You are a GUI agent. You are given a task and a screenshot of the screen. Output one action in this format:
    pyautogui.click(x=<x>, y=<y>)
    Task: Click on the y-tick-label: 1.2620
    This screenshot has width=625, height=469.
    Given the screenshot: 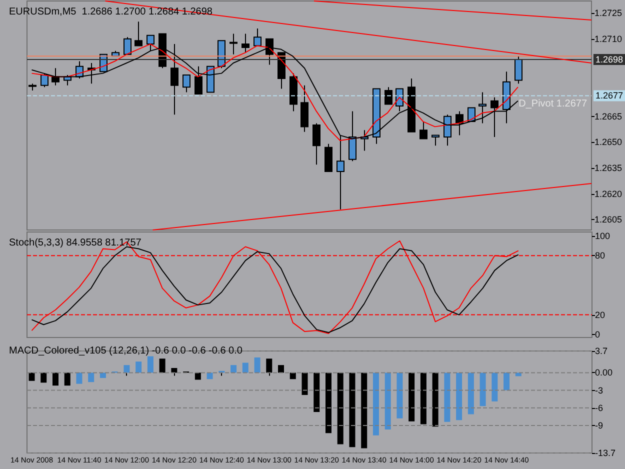 What is the action you would take?
    pyautogui.click(x=608, y=193)
    